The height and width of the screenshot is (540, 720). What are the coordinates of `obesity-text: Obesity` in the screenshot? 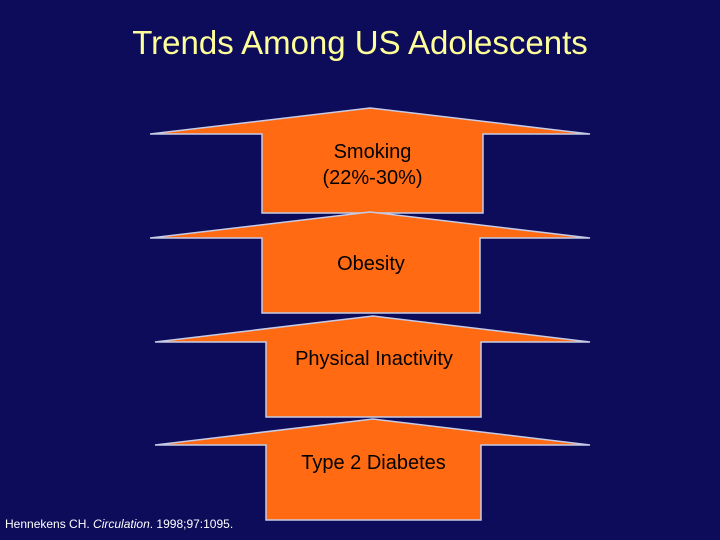 It's located at (371, 264).